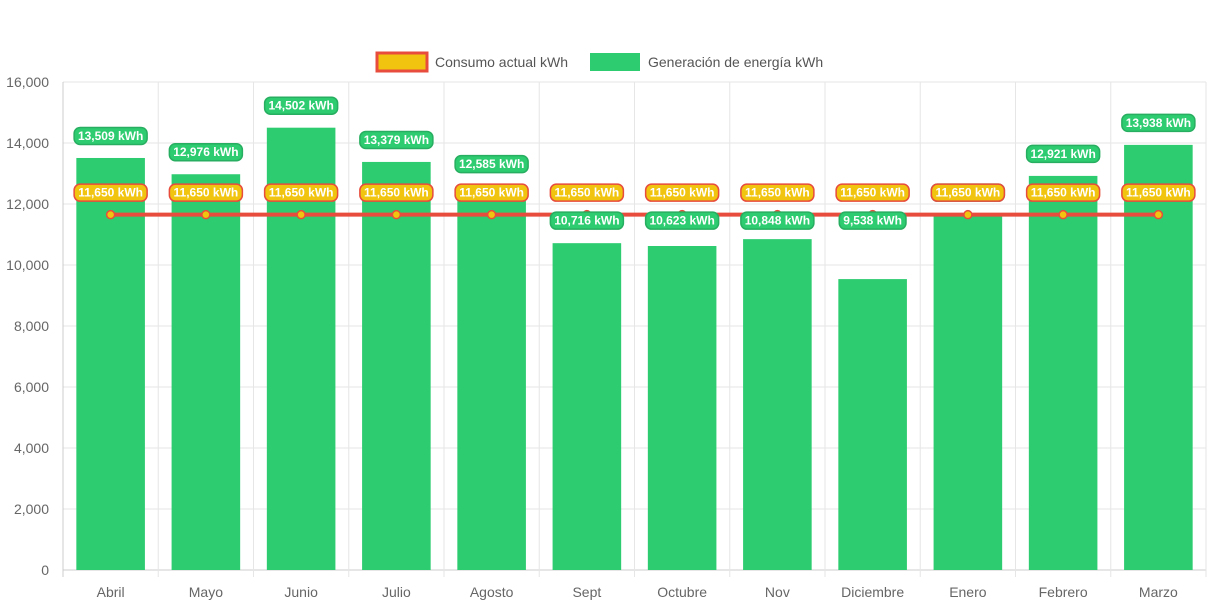 Image resolution: width=1213 pixels, height=606 pixels. I want to click on x-tick-label: Marzo, so click(1158, 592).